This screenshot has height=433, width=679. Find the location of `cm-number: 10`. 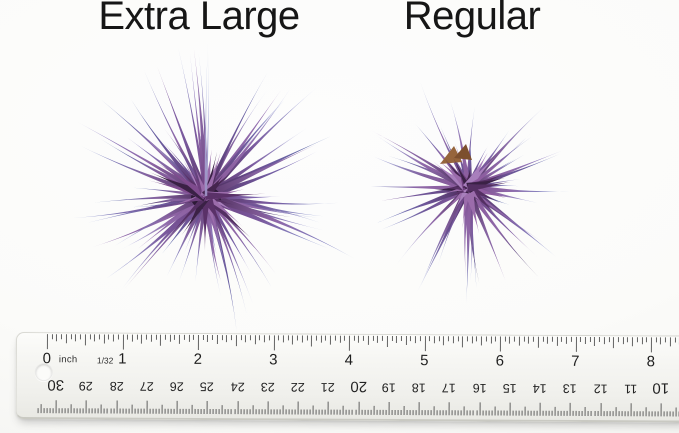

cm-number: 10 is located at coordinates (661, 388).